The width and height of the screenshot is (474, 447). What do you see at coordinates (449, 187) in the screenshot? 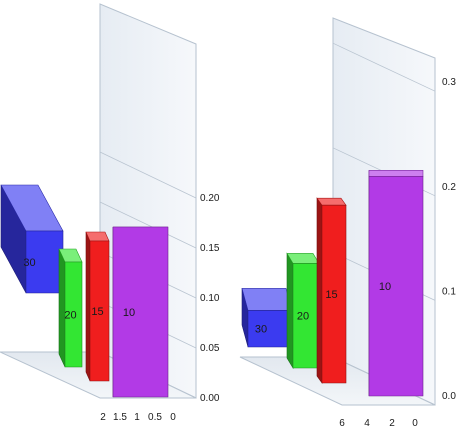
I see `y-tick-label: 0.2` at bounding box center [449, 187].